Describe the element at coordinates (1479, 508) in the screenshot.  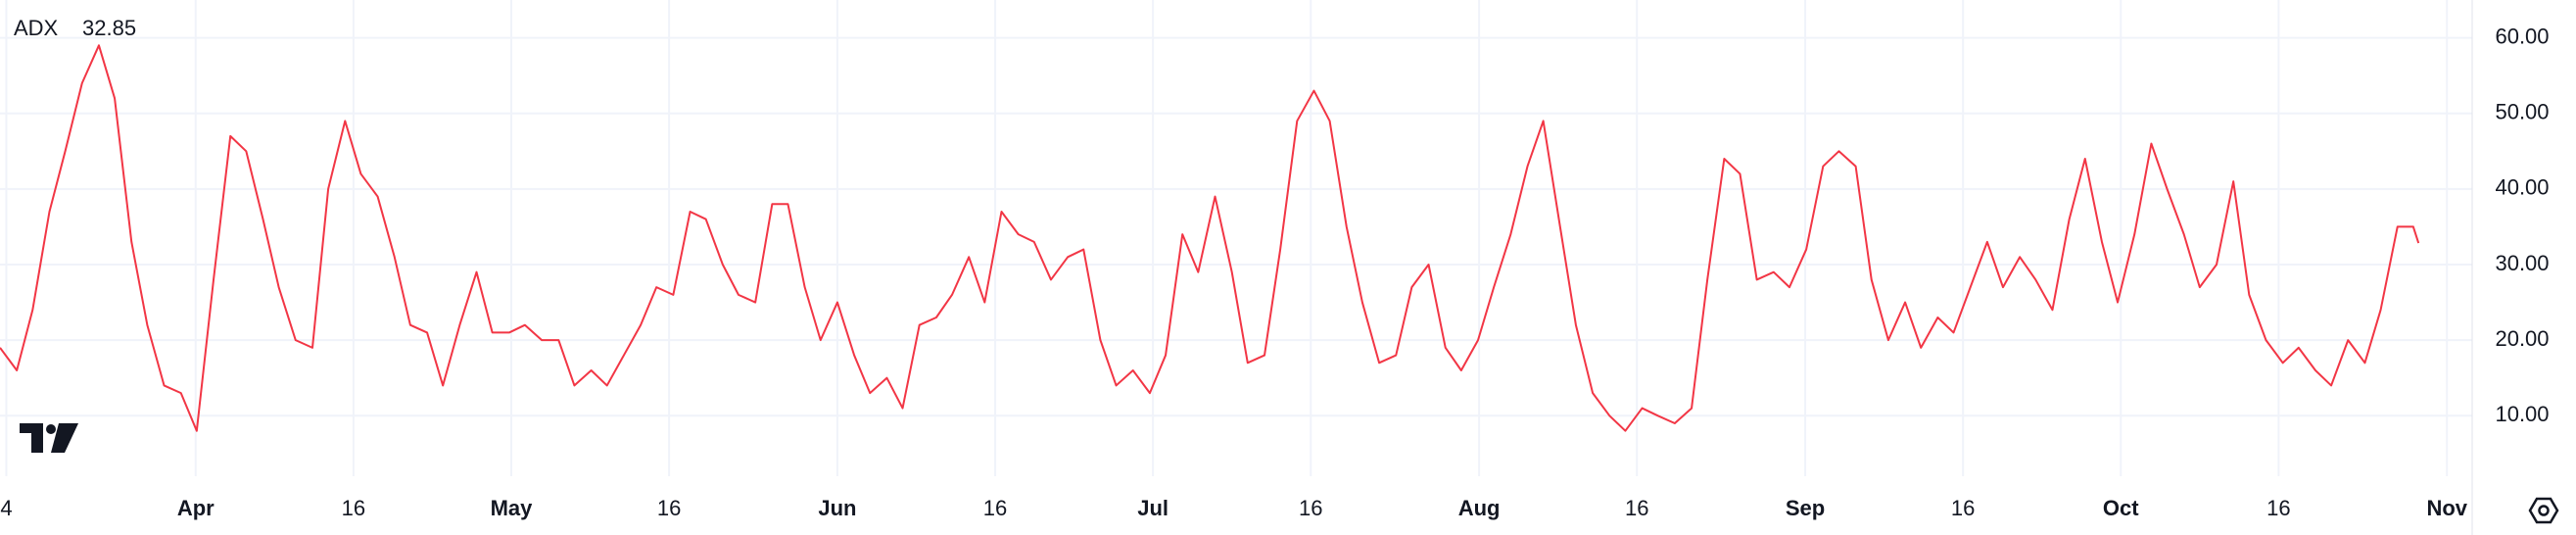
I see `x-tick-label: Aug` at that location.